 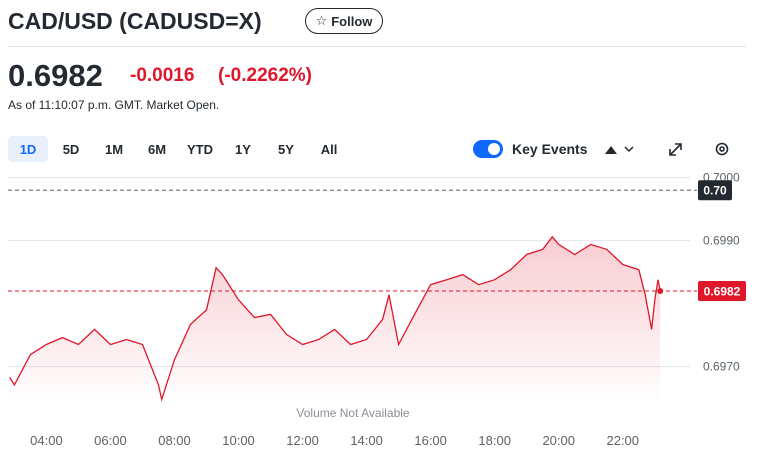 What do you see at coordinates (46, 440) in the screenshot?
I see `x-tick-label: 04:00` at bounding box center [46, 440].